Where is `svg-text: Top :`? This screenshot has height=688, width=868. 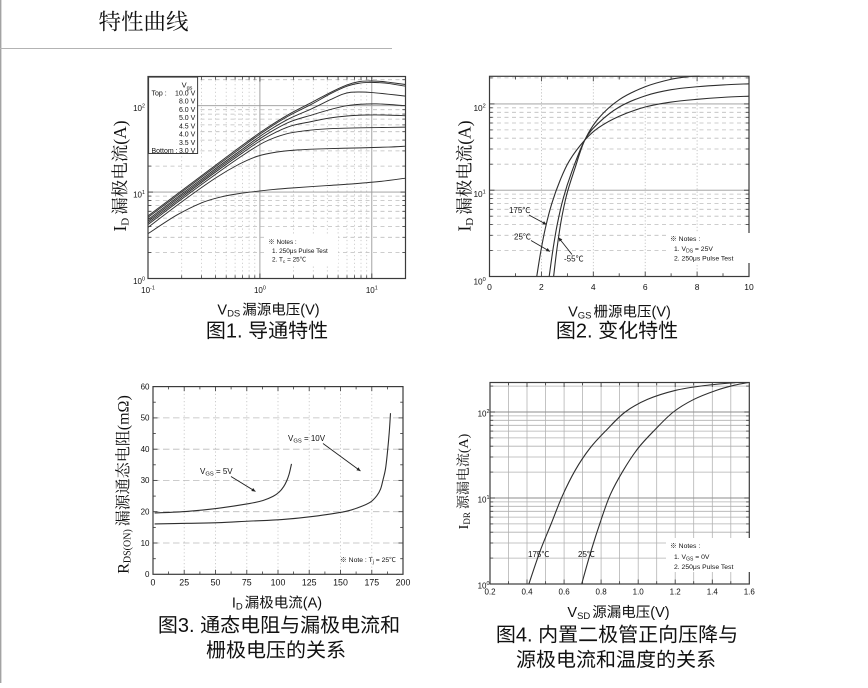 svg-text: Top : is located at coordinates (159, 93).